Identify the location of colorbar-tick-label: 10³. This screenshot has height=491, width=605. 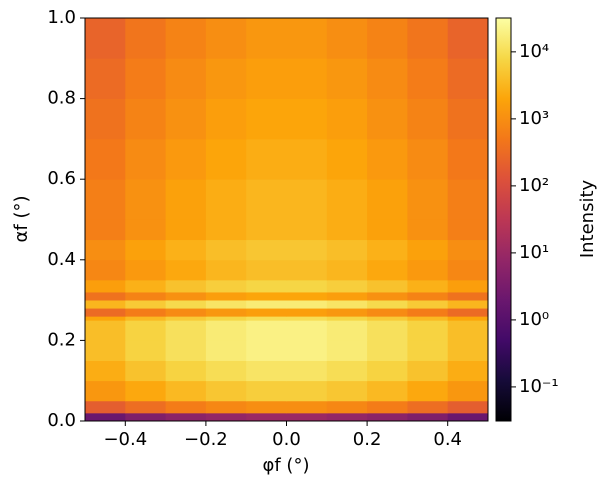
(534, 118).